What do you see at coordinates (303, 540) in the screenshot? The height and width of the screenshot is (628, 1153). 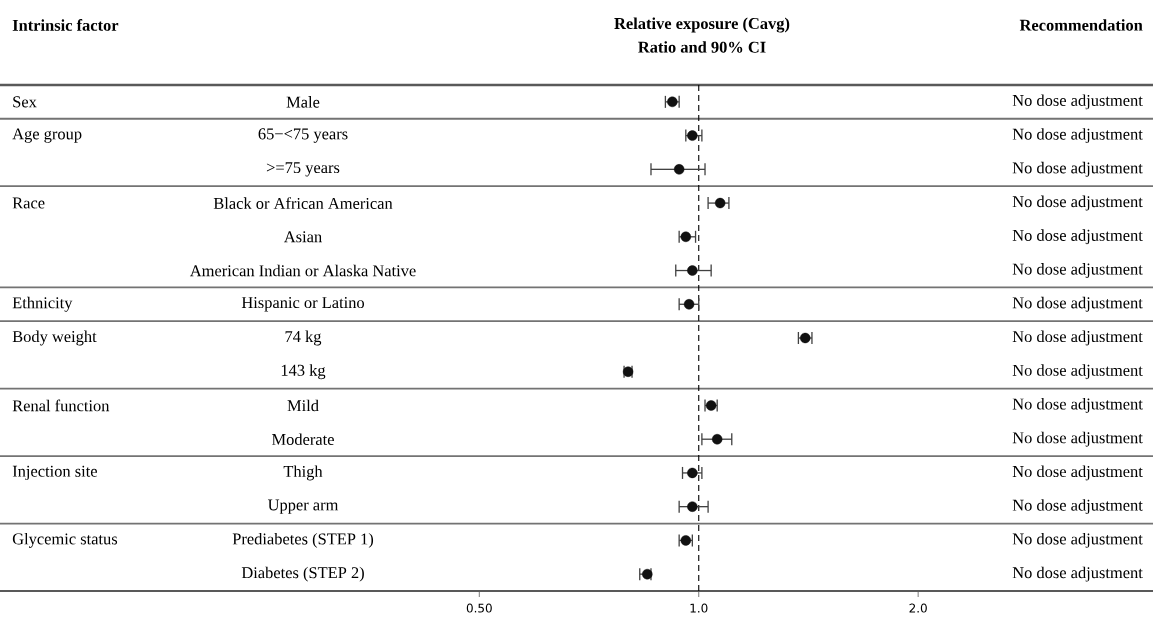 I see `y-tick-label: Prediabetes (STEP 1)` at bounding box center [303, 540].